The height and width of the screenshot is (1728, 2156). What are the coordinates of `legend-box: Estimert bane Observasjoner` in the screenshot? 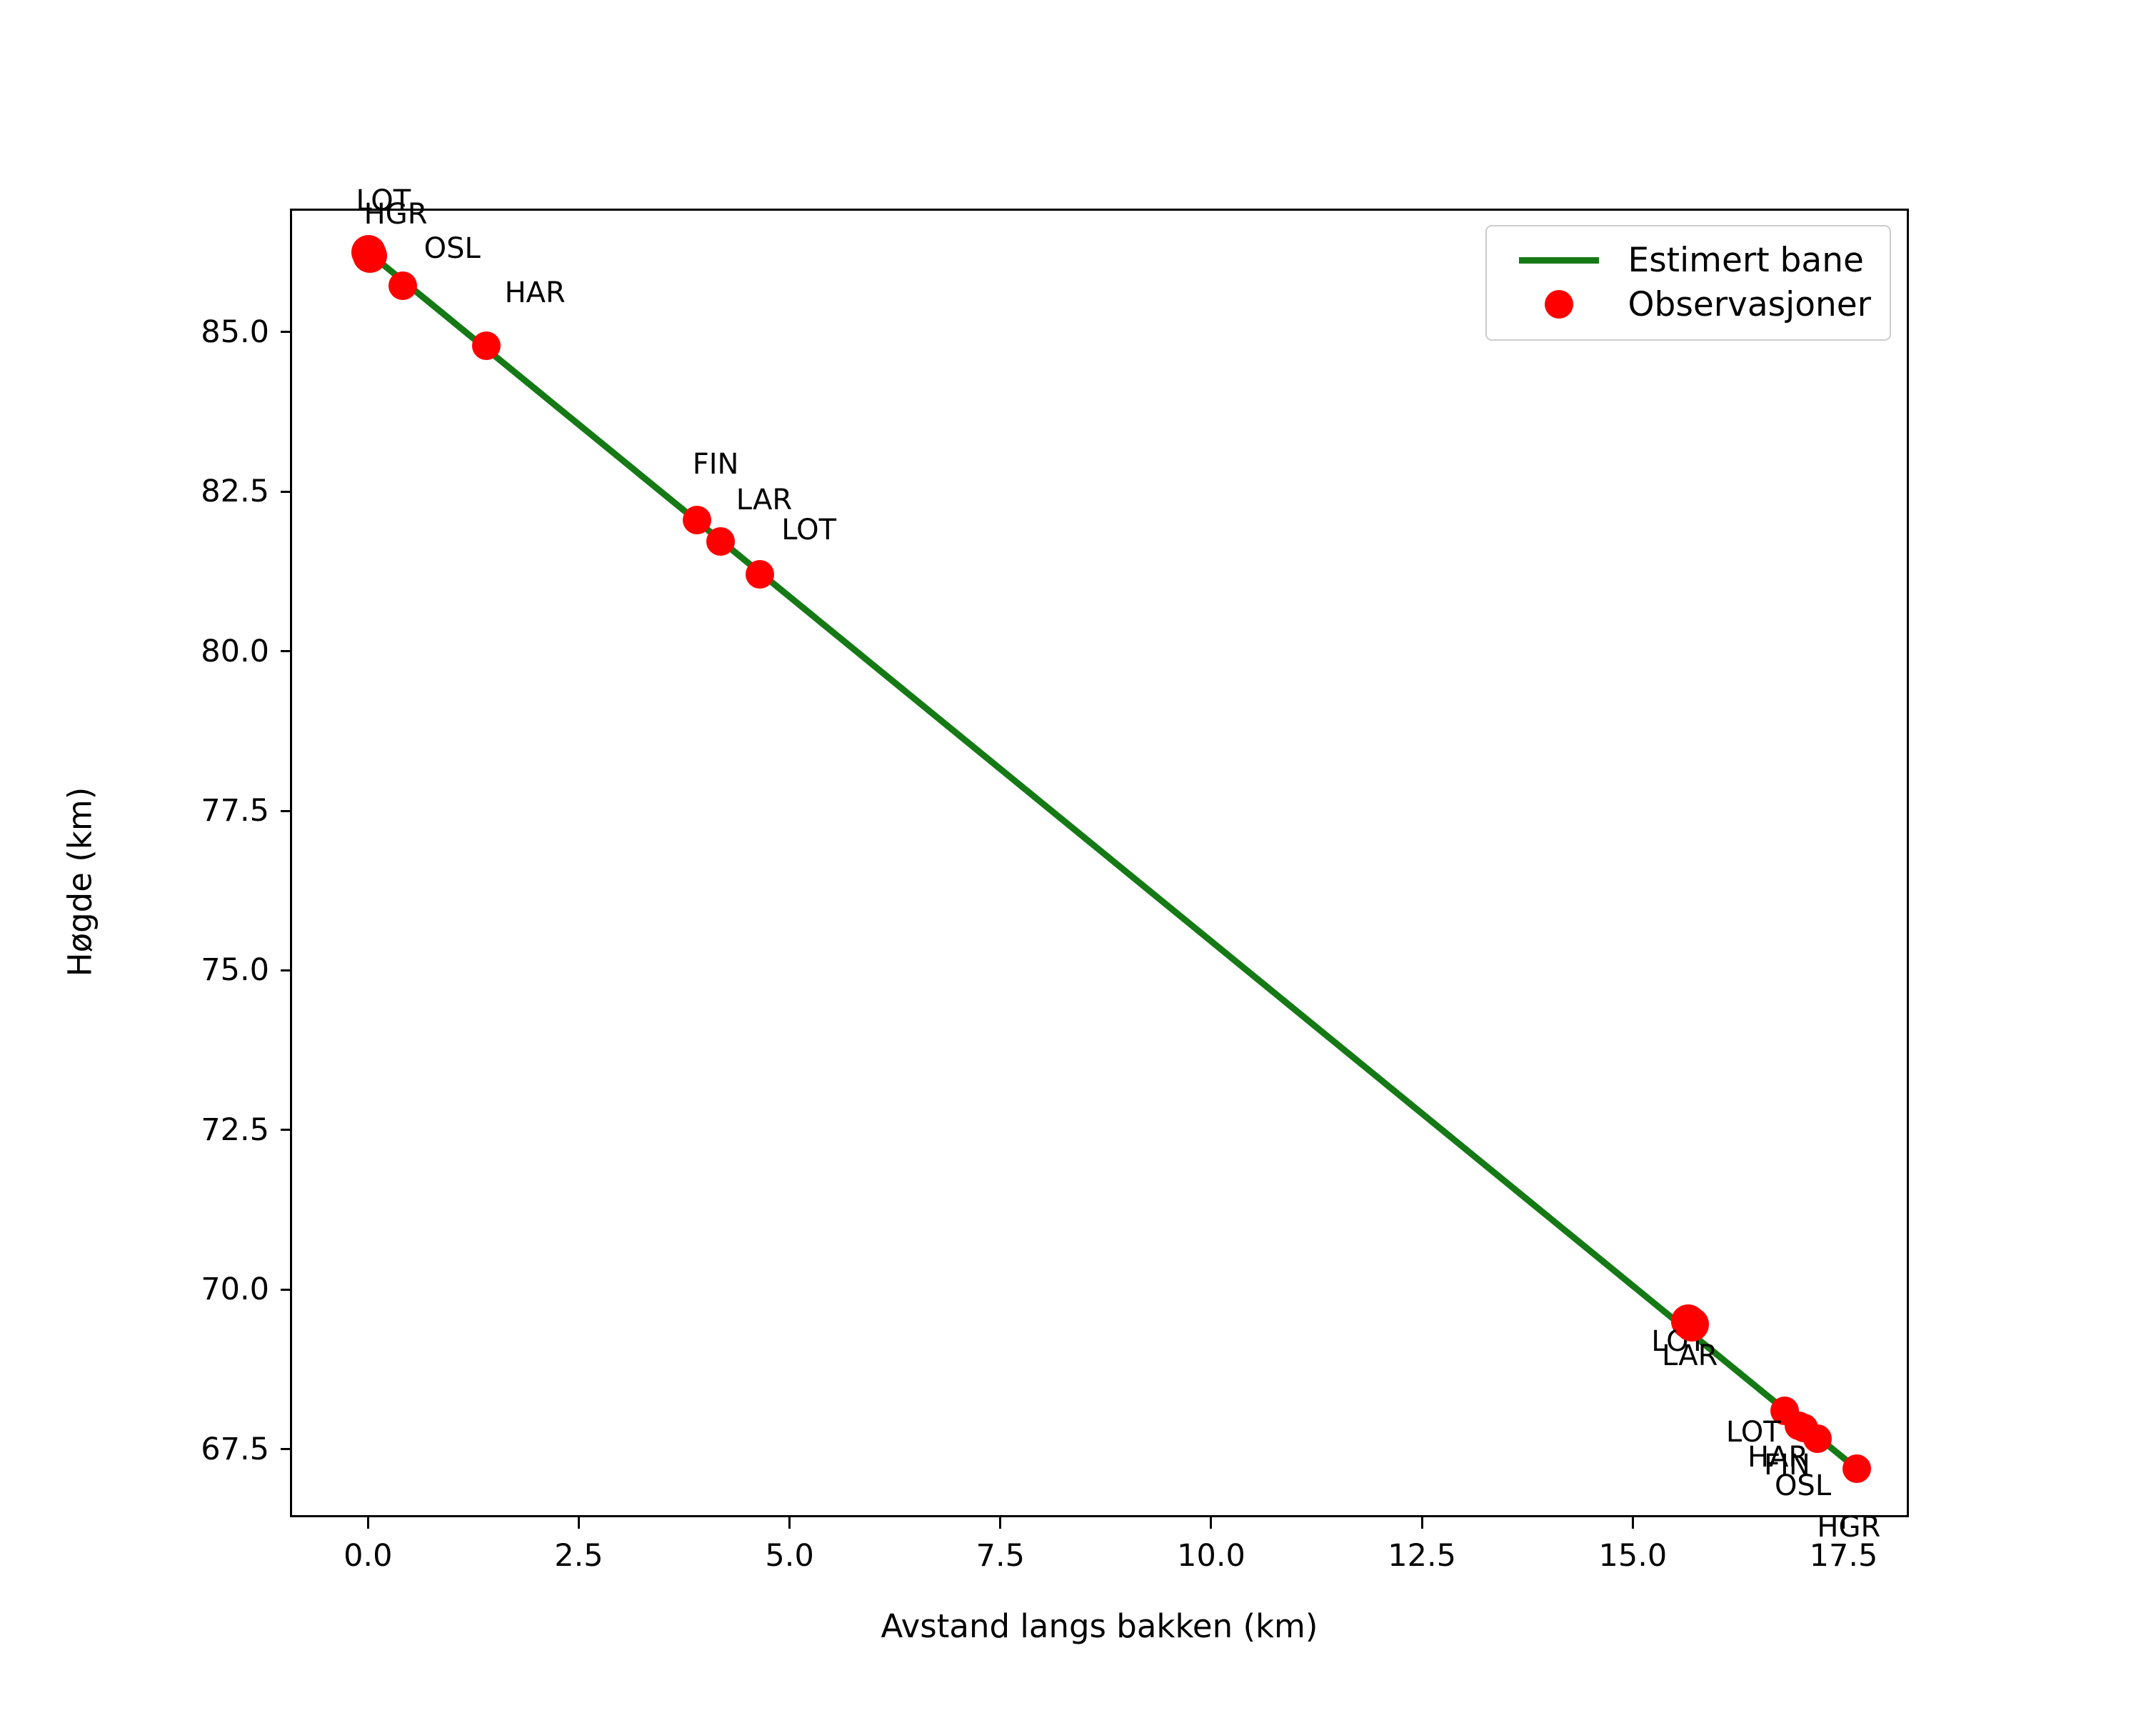 It's located at (1688, 283).